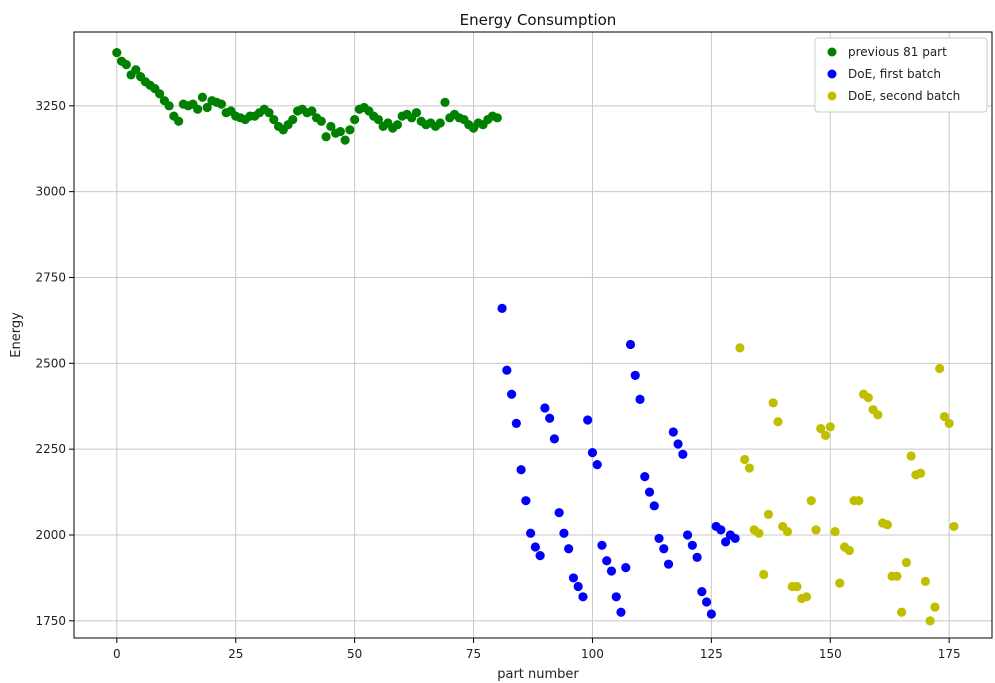 The width and height of the screenshot is (995, 683). What do you see at coordinates (897, 52) in the screenshot?
I see `legend-label-previous: previous 81 part` at bounding box center [897, 52].